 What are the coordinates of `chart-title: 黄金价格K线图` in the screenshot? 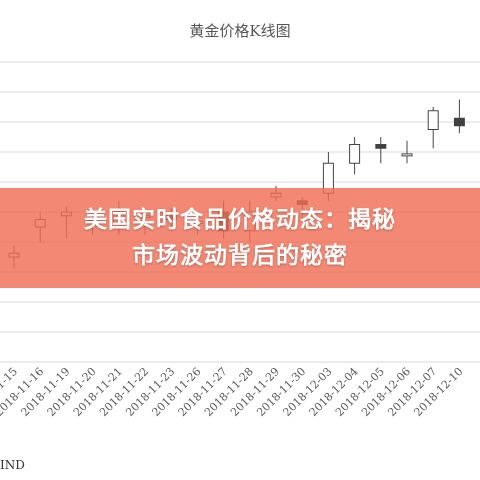 It's located at (240, 31).